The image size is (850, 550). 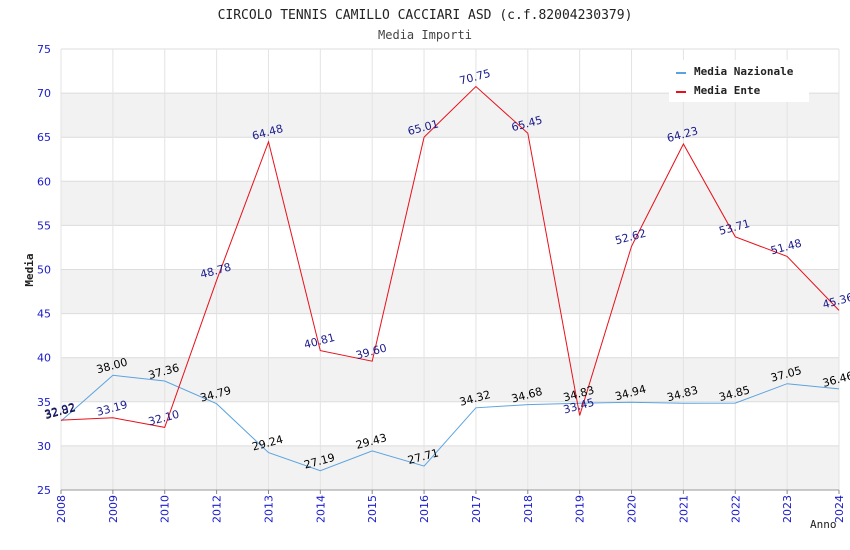 What do you see at coordinates (528, 509) in the screenshot?
I see `x-tick-label: 2018` at bounding box center [528, 509].